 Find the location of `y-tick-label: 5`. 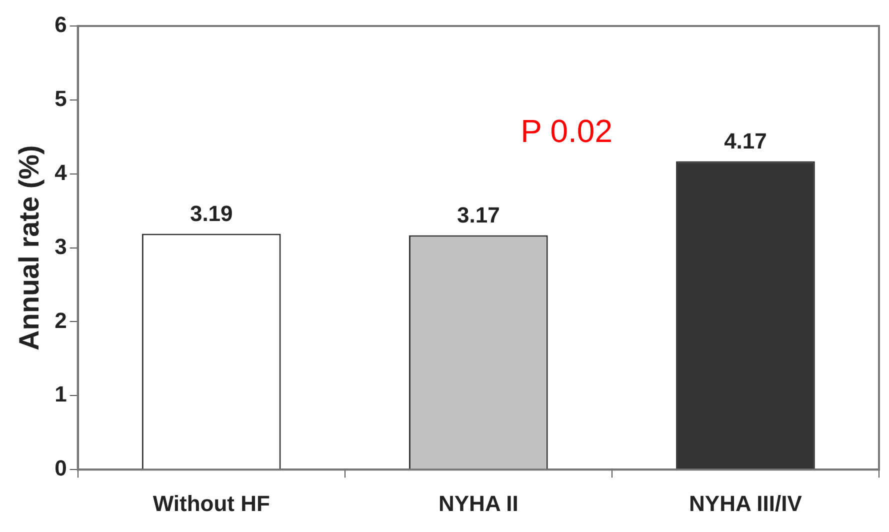

y-tick-label: 5 is located at coordinates (60, 98).